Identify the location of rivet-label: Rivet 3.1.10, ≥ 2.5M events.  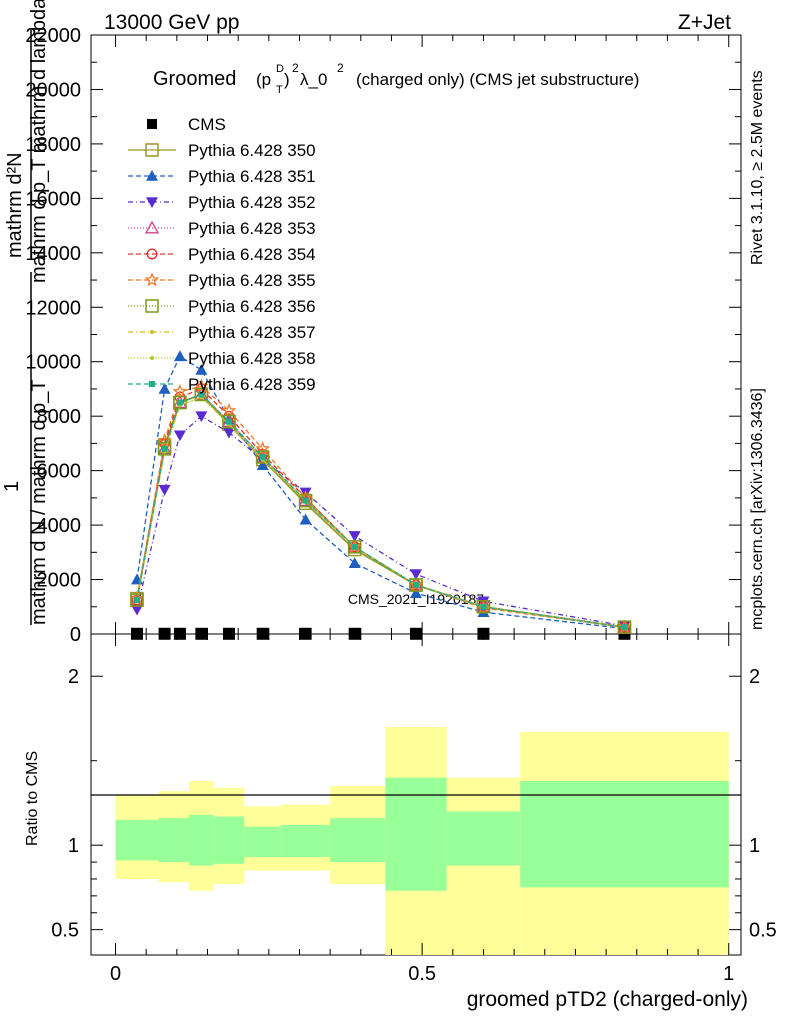
(757, 167).